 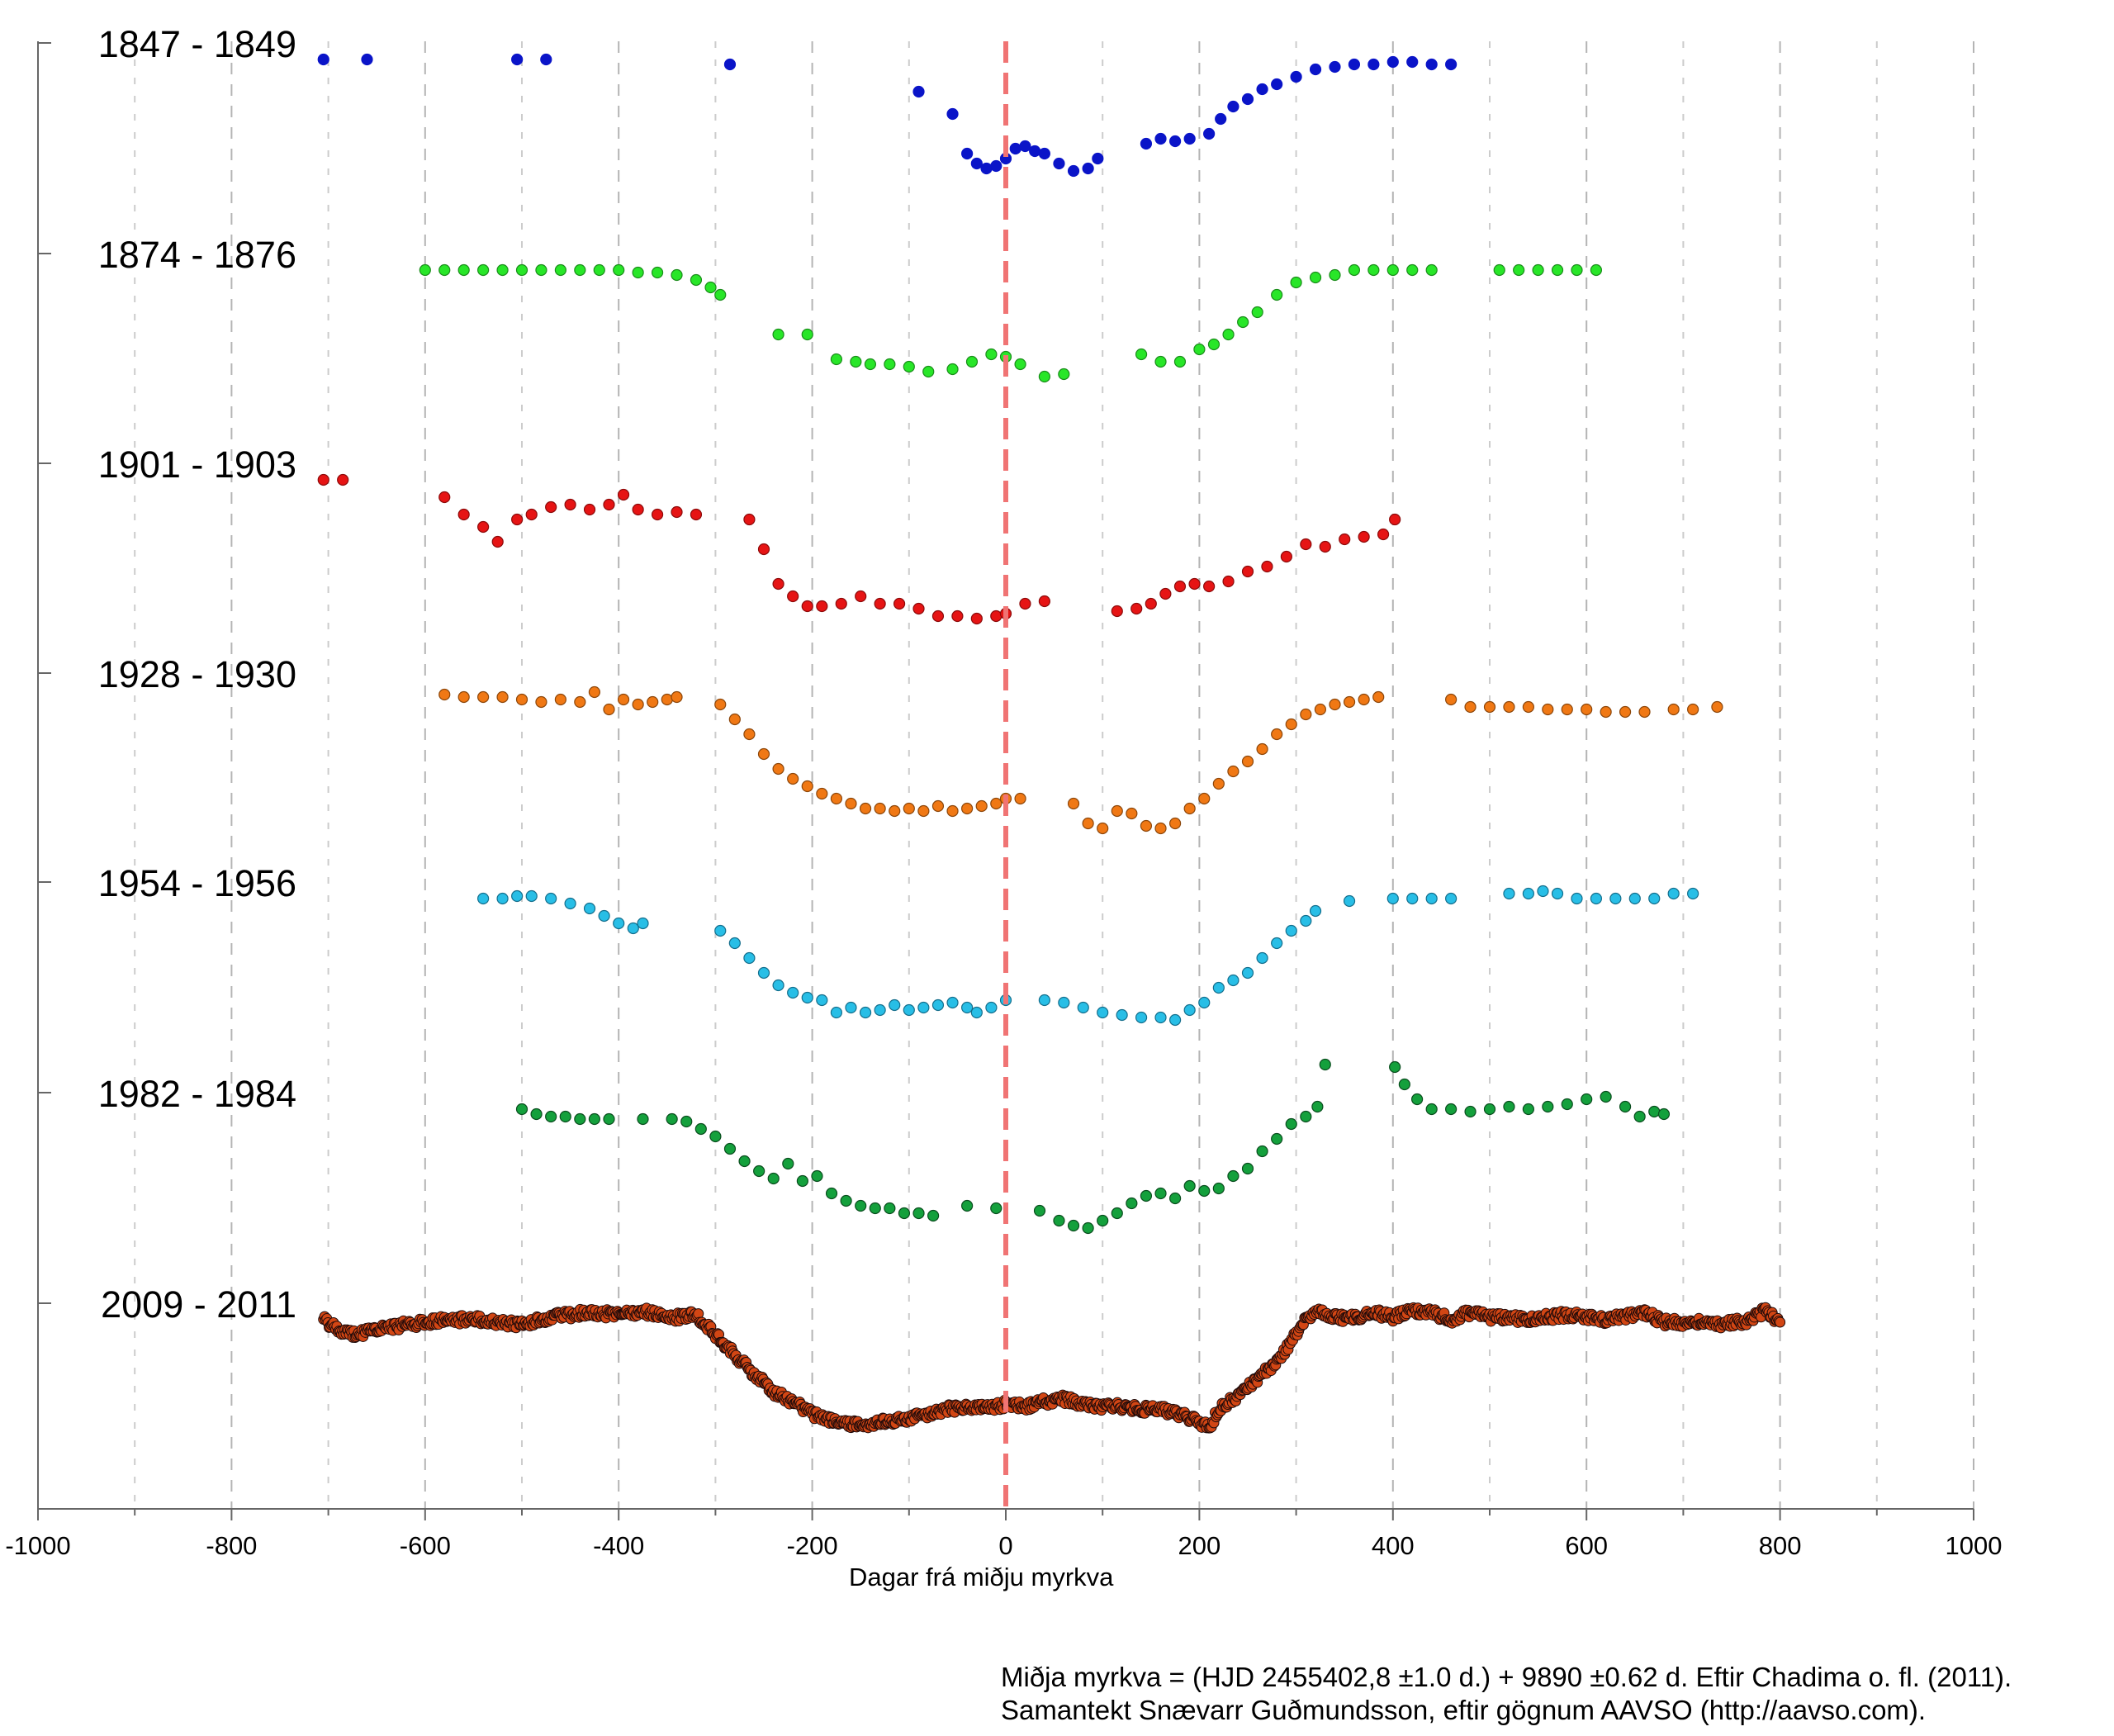 I want to click on series-label: 1982 - 1984, so click(x=197, y=1094).